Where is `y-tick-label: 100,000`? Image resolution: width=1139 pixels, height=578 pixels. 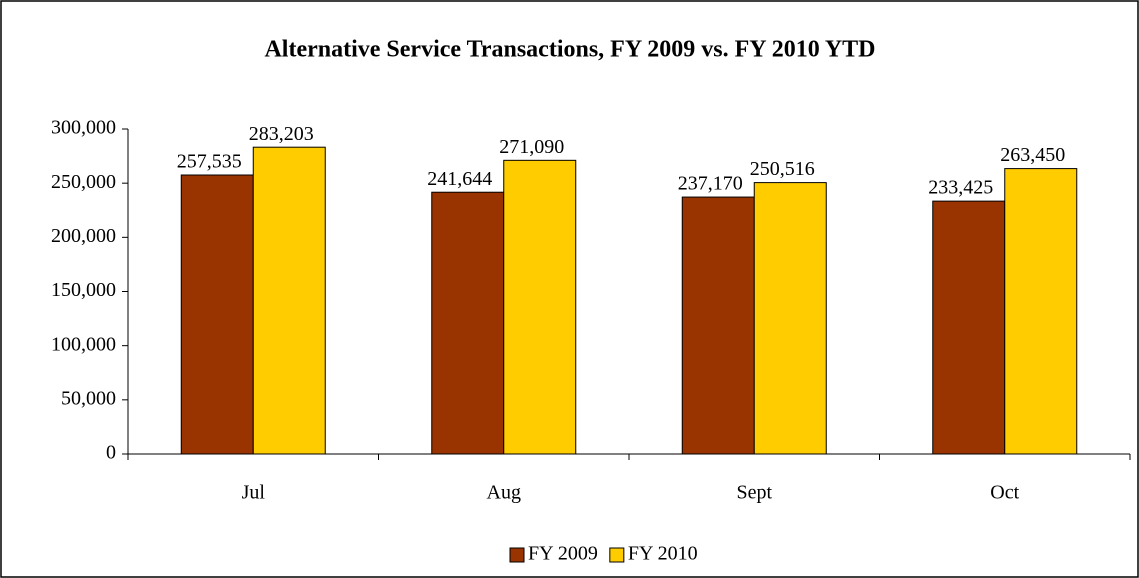
y-tick-label: 100,000 is located at coordinates (83, 344).